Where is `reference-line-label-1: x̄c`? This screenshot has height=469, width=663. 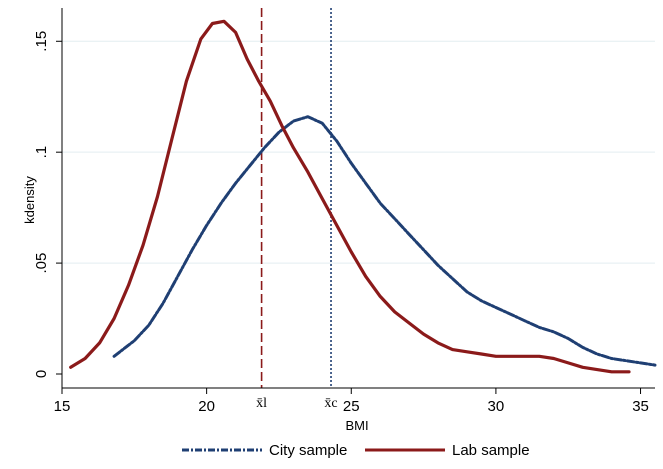
reference-line-label-1: x̄c is located at coordinates (330, 403).